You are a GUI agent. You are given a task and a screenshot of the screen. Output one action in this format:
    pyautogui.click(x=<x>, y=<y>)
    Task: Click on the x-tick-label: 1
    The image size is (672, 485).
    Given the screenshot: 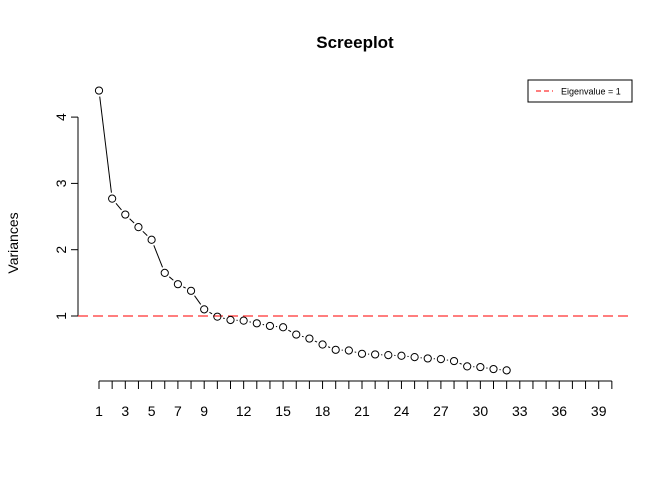 What is the action you would take?
    pyautogui.click(x=99, y=411)
    